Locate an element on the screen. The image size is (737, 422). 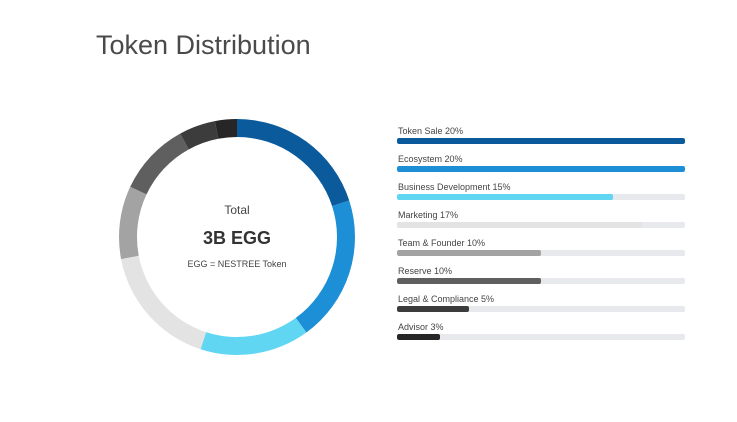
total-value: 3B EGG is located at coordinates (237, 238).